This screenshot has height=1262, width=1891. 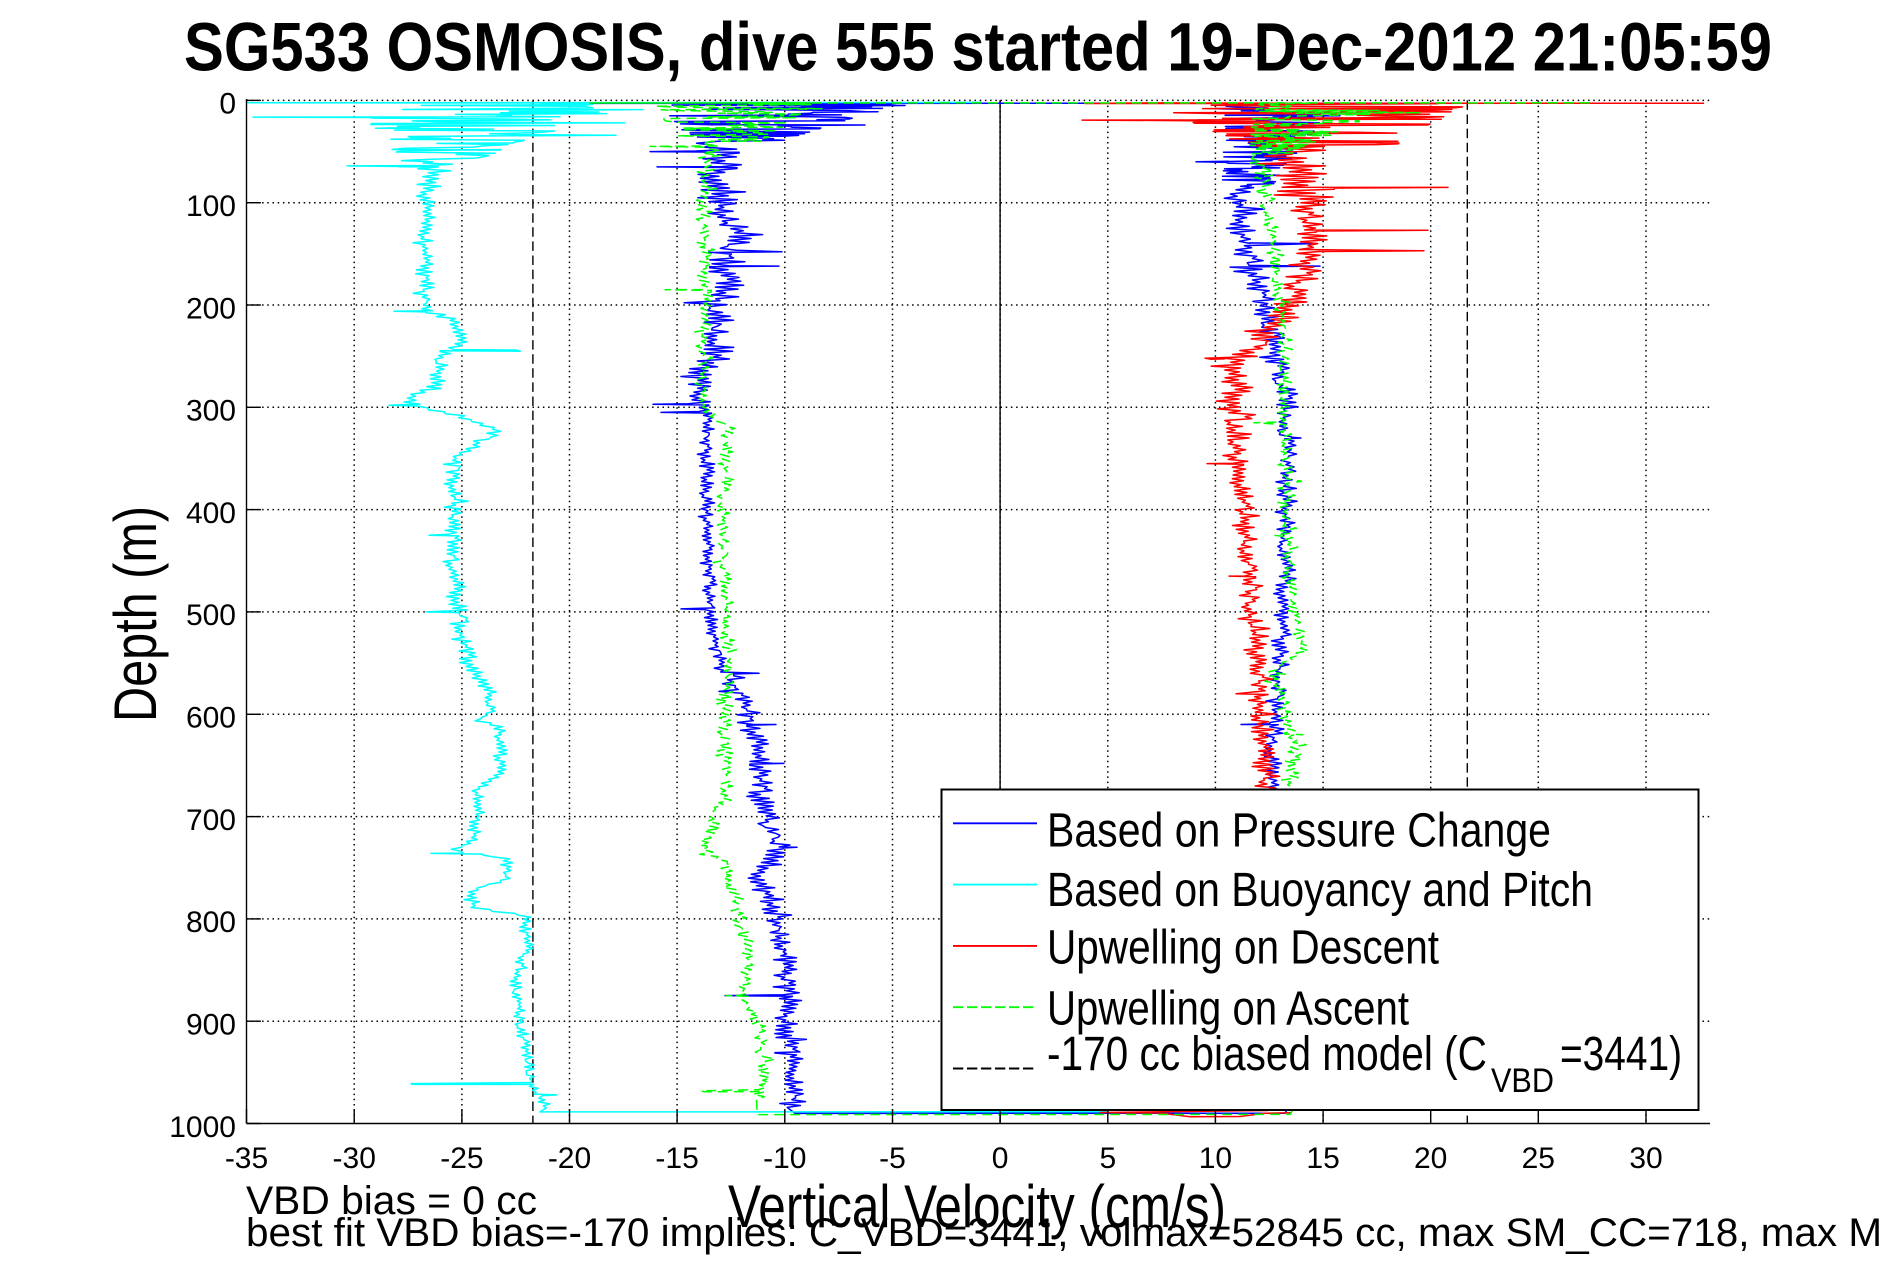 What do you see at coordinates (354, 1158) in the screenshot?
I see `svg-text: -30` at bounding box center [354, 1158].